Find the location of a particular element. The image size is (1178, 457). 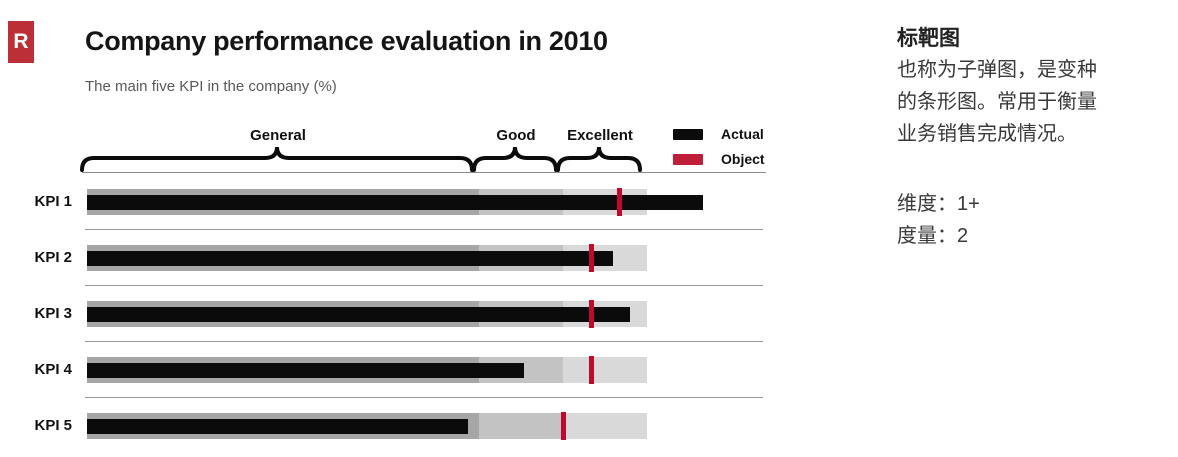

side-panel-dimension: 维度：1+ is located at coordinates (938, 204).